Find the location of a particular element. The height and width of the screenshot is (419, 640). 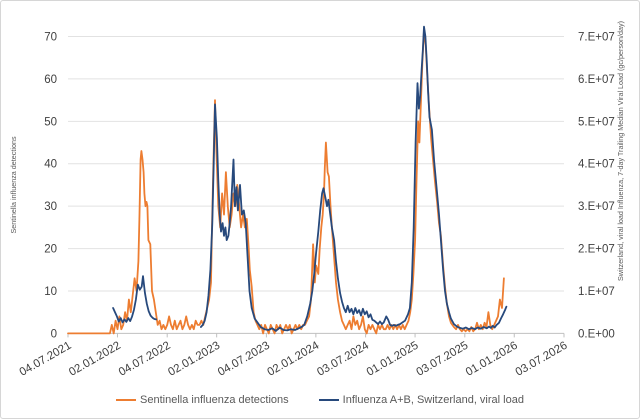

legend-label-sentinella: Sentinella influenza detections is located at coordinates (214, 400).